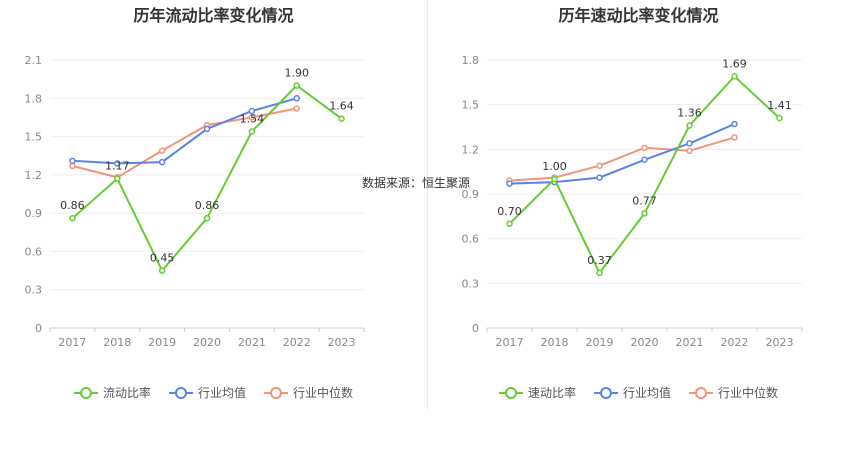 This screenshot has height=460, width=850. What do you see at coordinates (779, 105) in the screenshot?
I see `data-label: 1.41` at bounding box center [779, 105].